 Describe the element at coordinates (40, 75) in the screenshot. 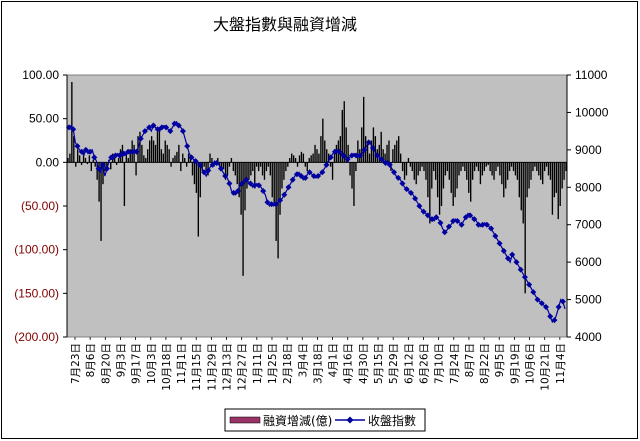

I see `left-tick-label: 100.00` at that location.